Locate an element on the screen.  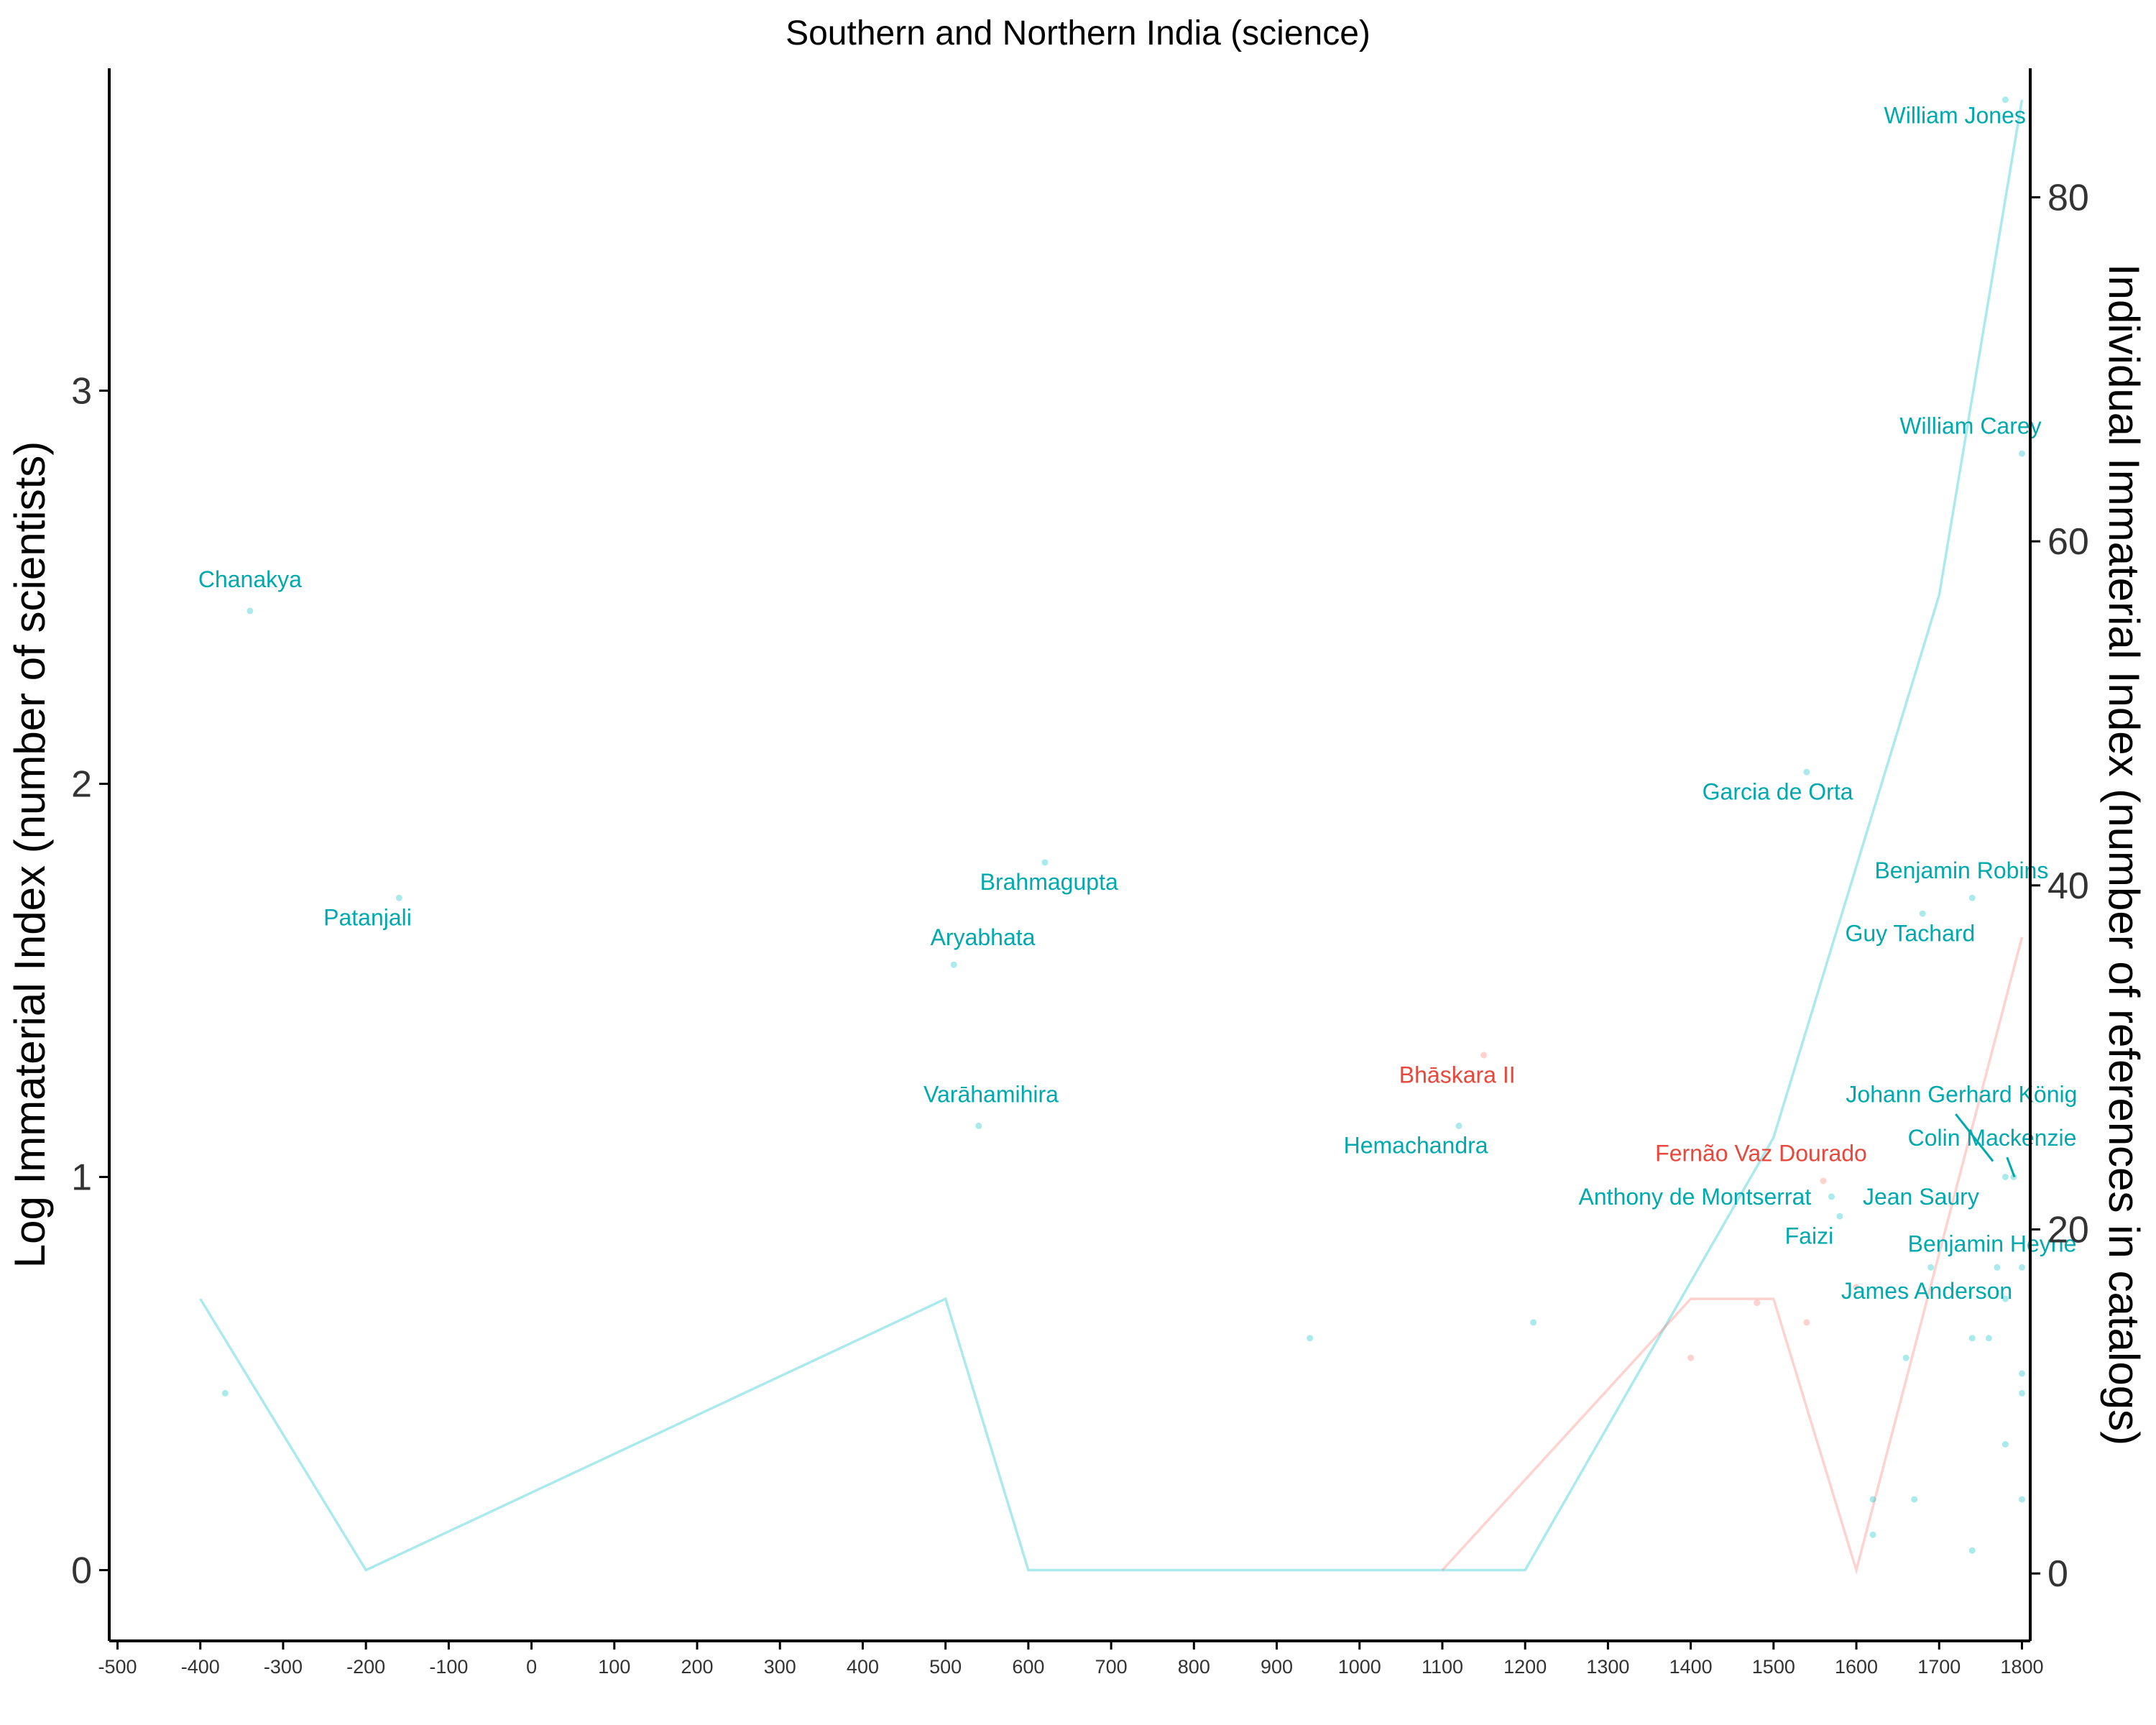
y-tick-label-right: 20 is located at coordinates (2068, 1230).